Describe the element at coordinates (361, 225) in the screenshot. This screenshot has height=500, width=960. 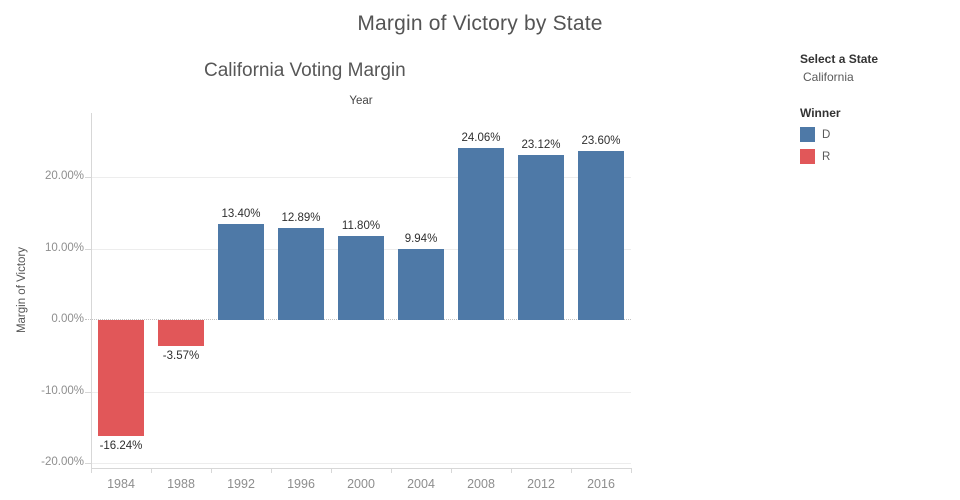
I see `bar-label-2000: 11.80%` at that location.